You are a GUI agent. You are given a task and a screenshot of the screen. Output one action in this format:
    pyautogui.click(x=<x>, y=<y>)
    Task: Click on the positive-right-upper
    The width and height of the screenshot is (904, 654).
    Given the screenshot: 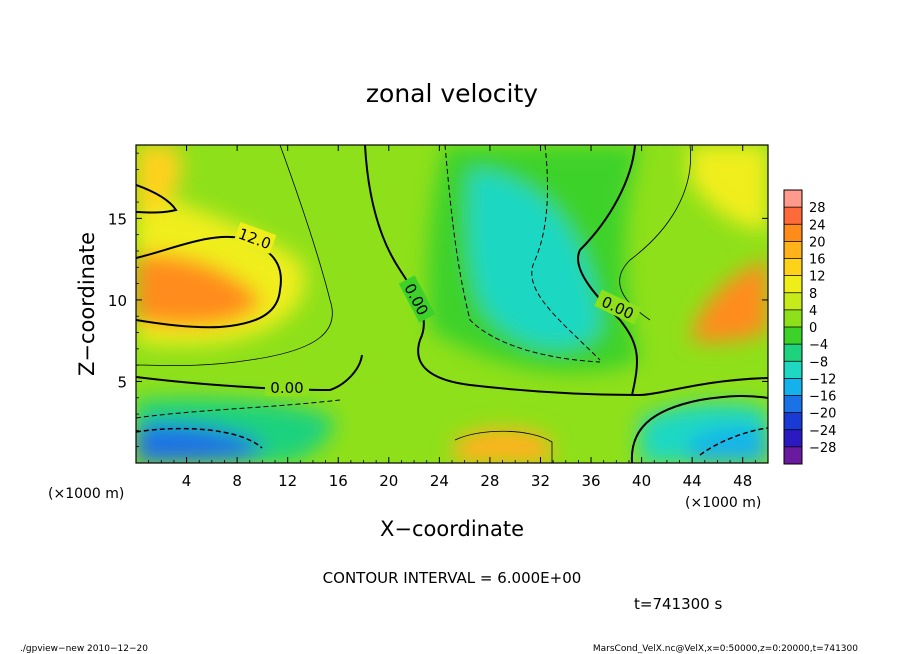 What is the action you would take?
    pyautogui.click(x=729, y=187)
    